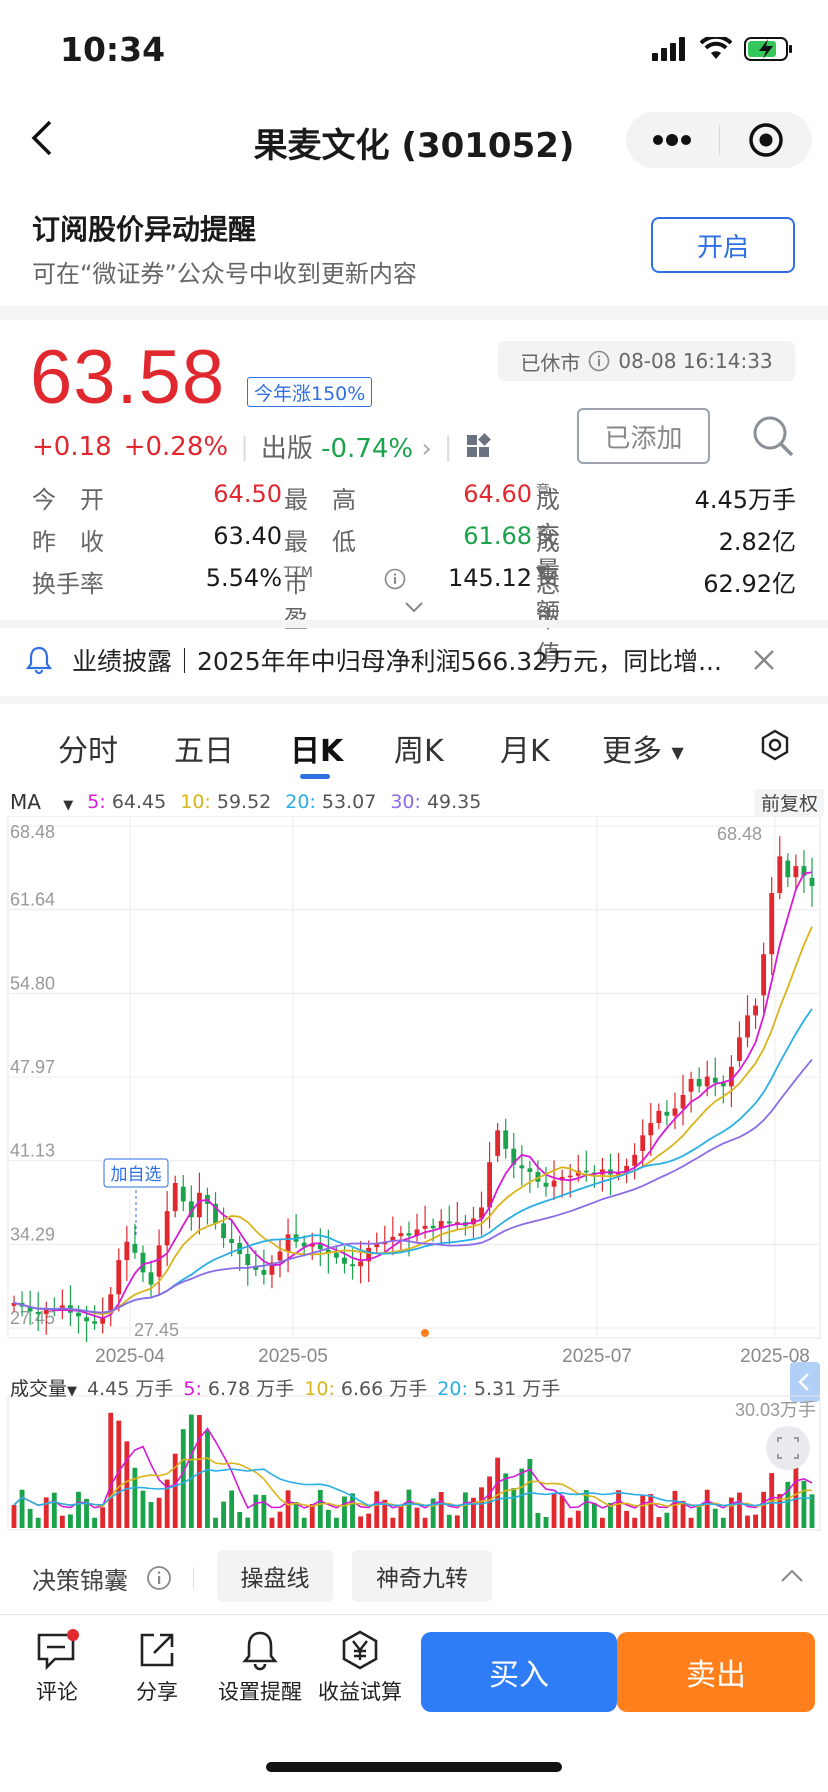  I want to click on close-mini-program-button, so click(766, 140).